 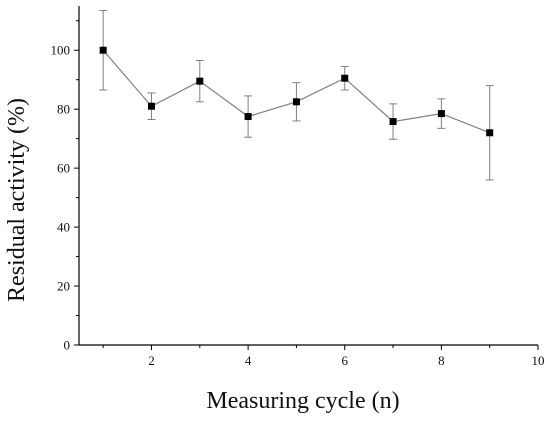 What do you see at coordinates (63, 227) in the screenshot?
I see `y-tick-label: 40` at bounding box center [63, 227].